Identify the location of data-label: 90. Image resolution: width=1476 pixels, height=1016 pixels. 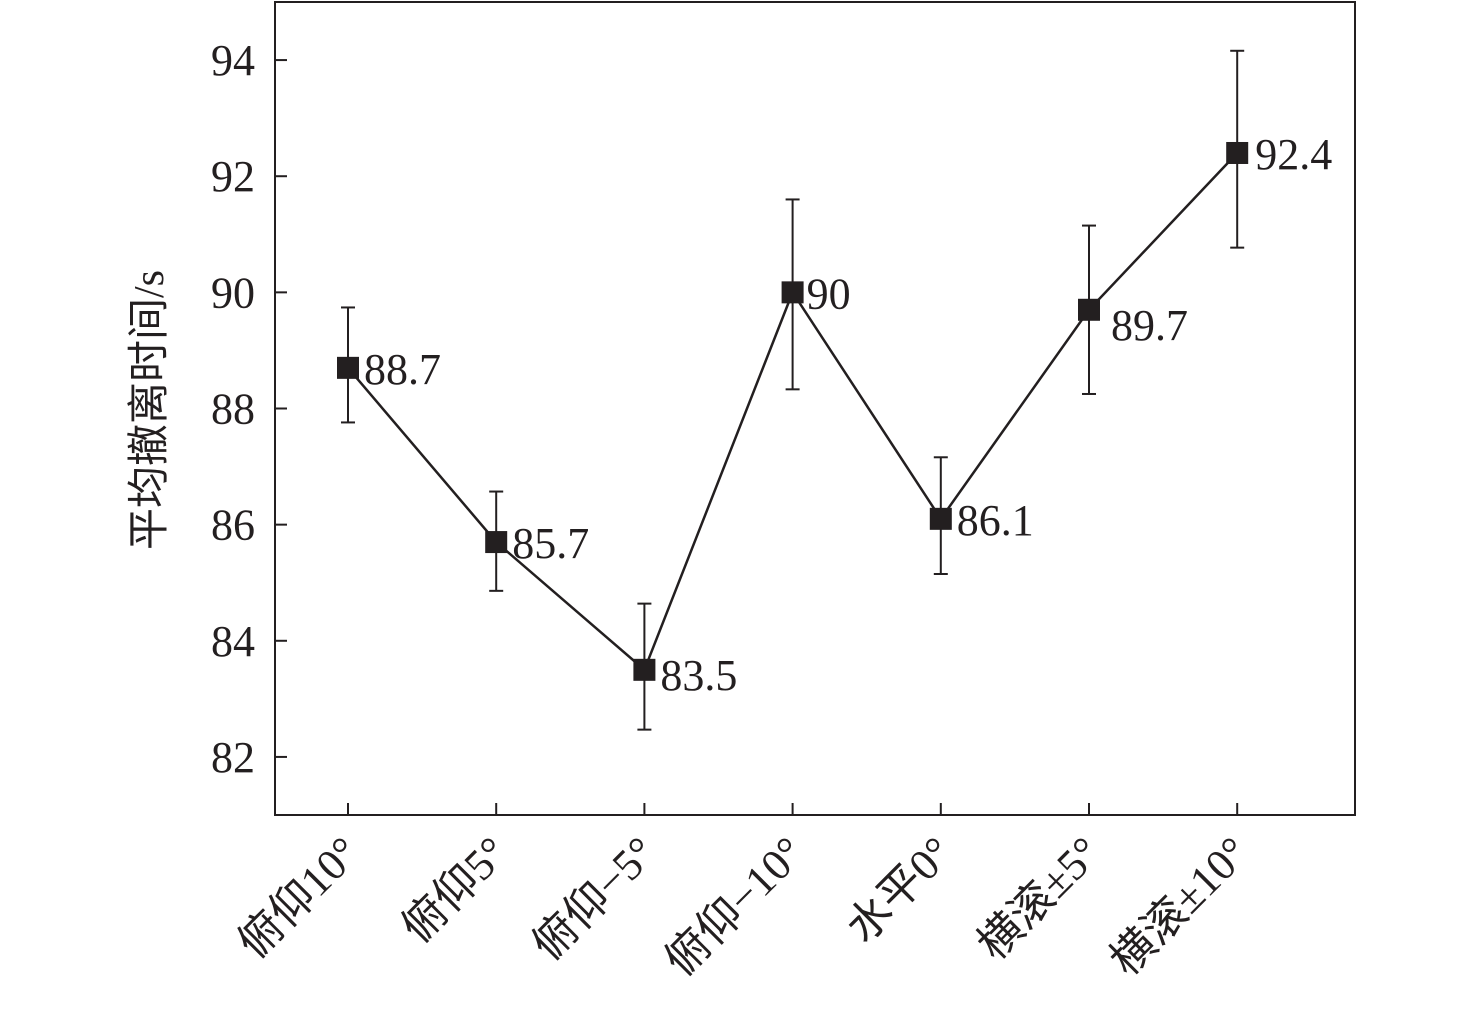
(829, 293).